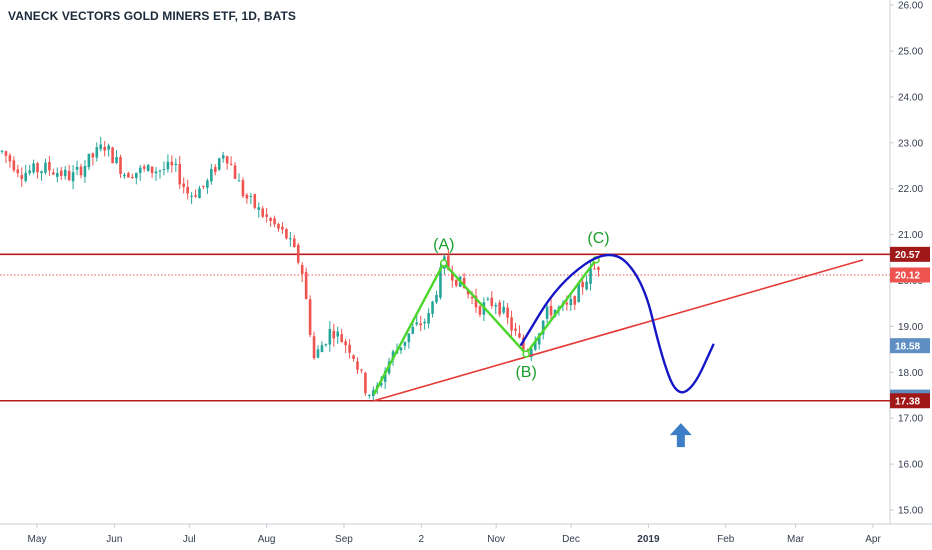  What do you see at coordinates (37, 539) in the screenshot?
I see `x-tick-label: May` at bounding box center [37, 539].